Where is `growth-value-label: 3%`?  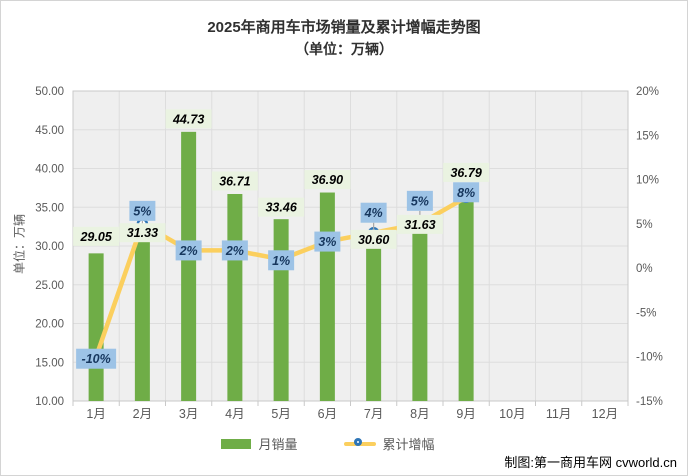
growth-value-label: 3% is located at coordinates (327, 242).